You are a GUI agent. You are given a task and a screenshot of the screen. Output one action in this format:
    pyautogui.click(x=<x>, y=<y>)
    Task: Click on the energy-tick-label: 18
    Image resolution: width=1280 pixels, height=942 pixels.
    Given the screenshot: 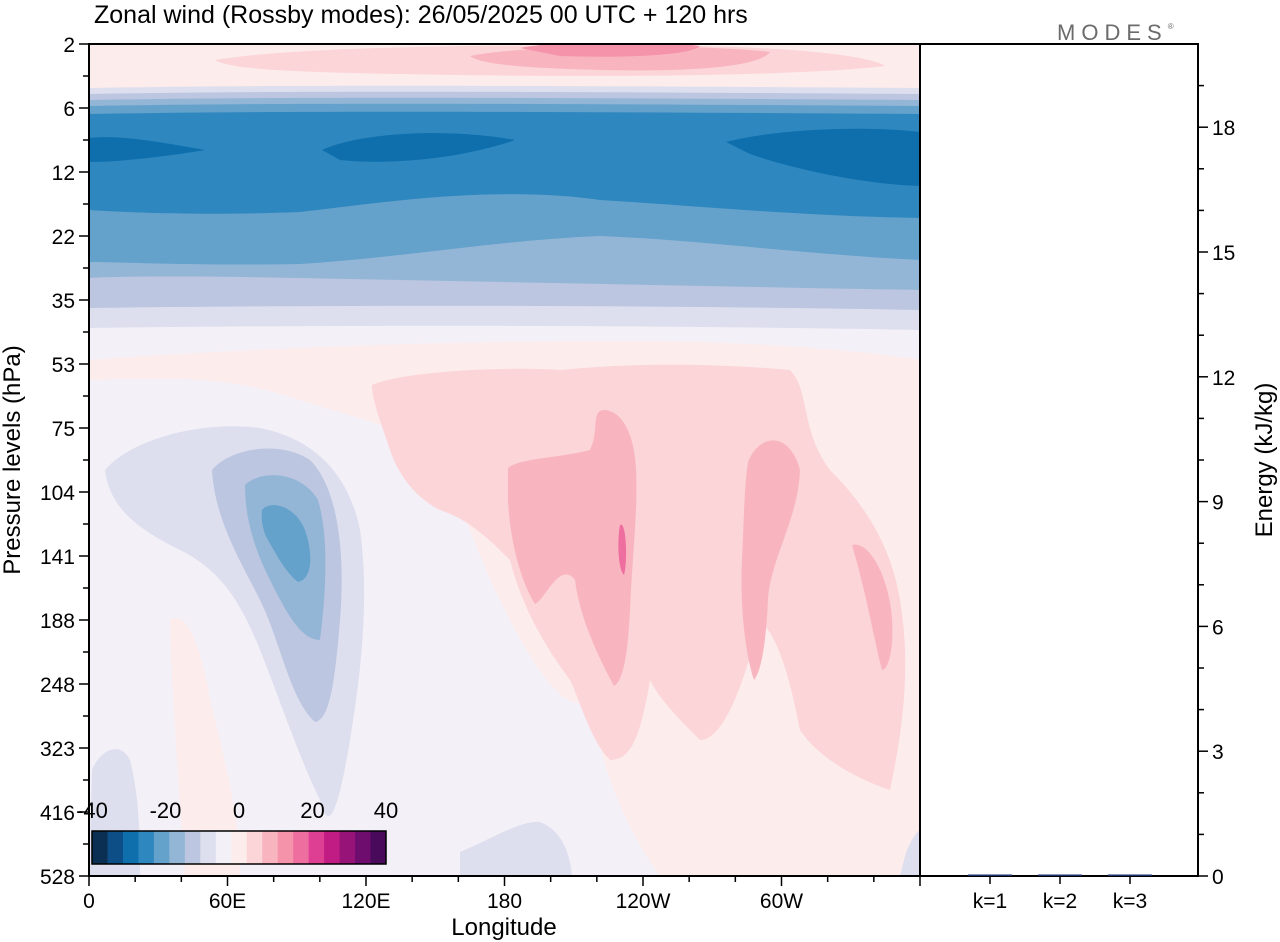 What is the action you would take?
    pyautogui.click(x=1223, y=128)
    